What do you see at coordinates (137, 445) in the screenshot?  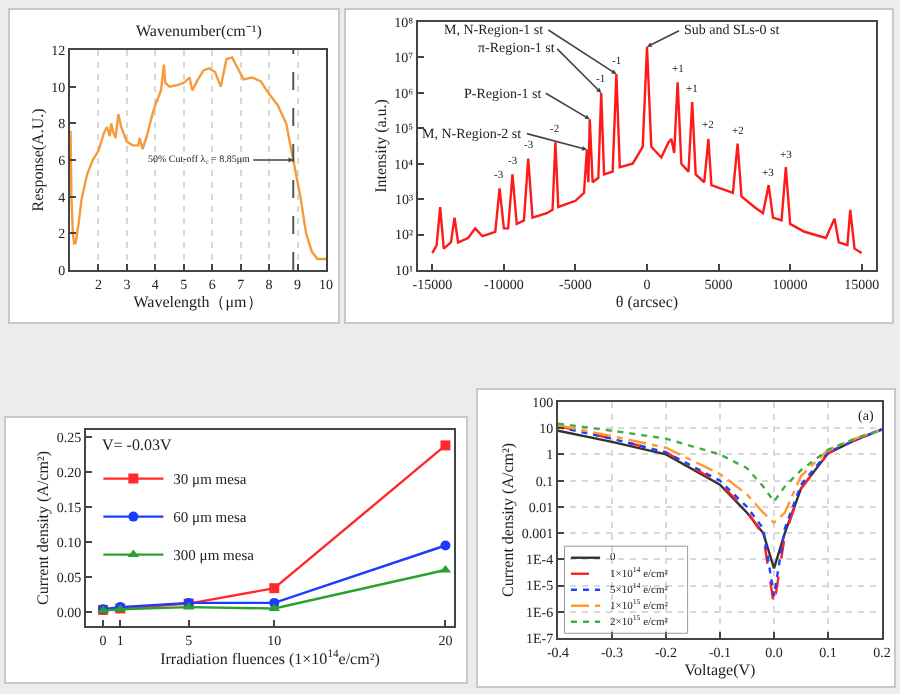 I see `annotation: V= -0.03V` at bounding box center [137, 445].